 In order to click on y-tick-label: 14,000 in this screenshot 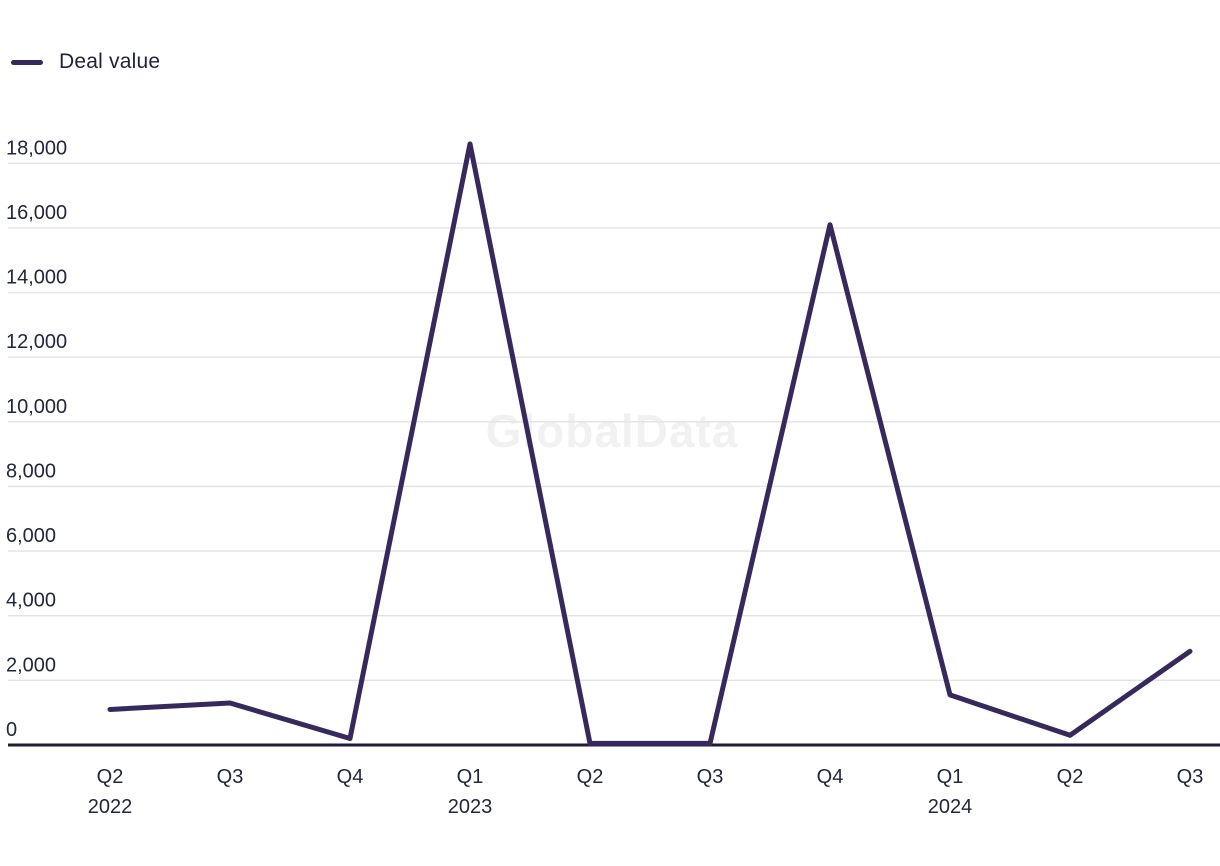, I will do `click(36, 278)`.